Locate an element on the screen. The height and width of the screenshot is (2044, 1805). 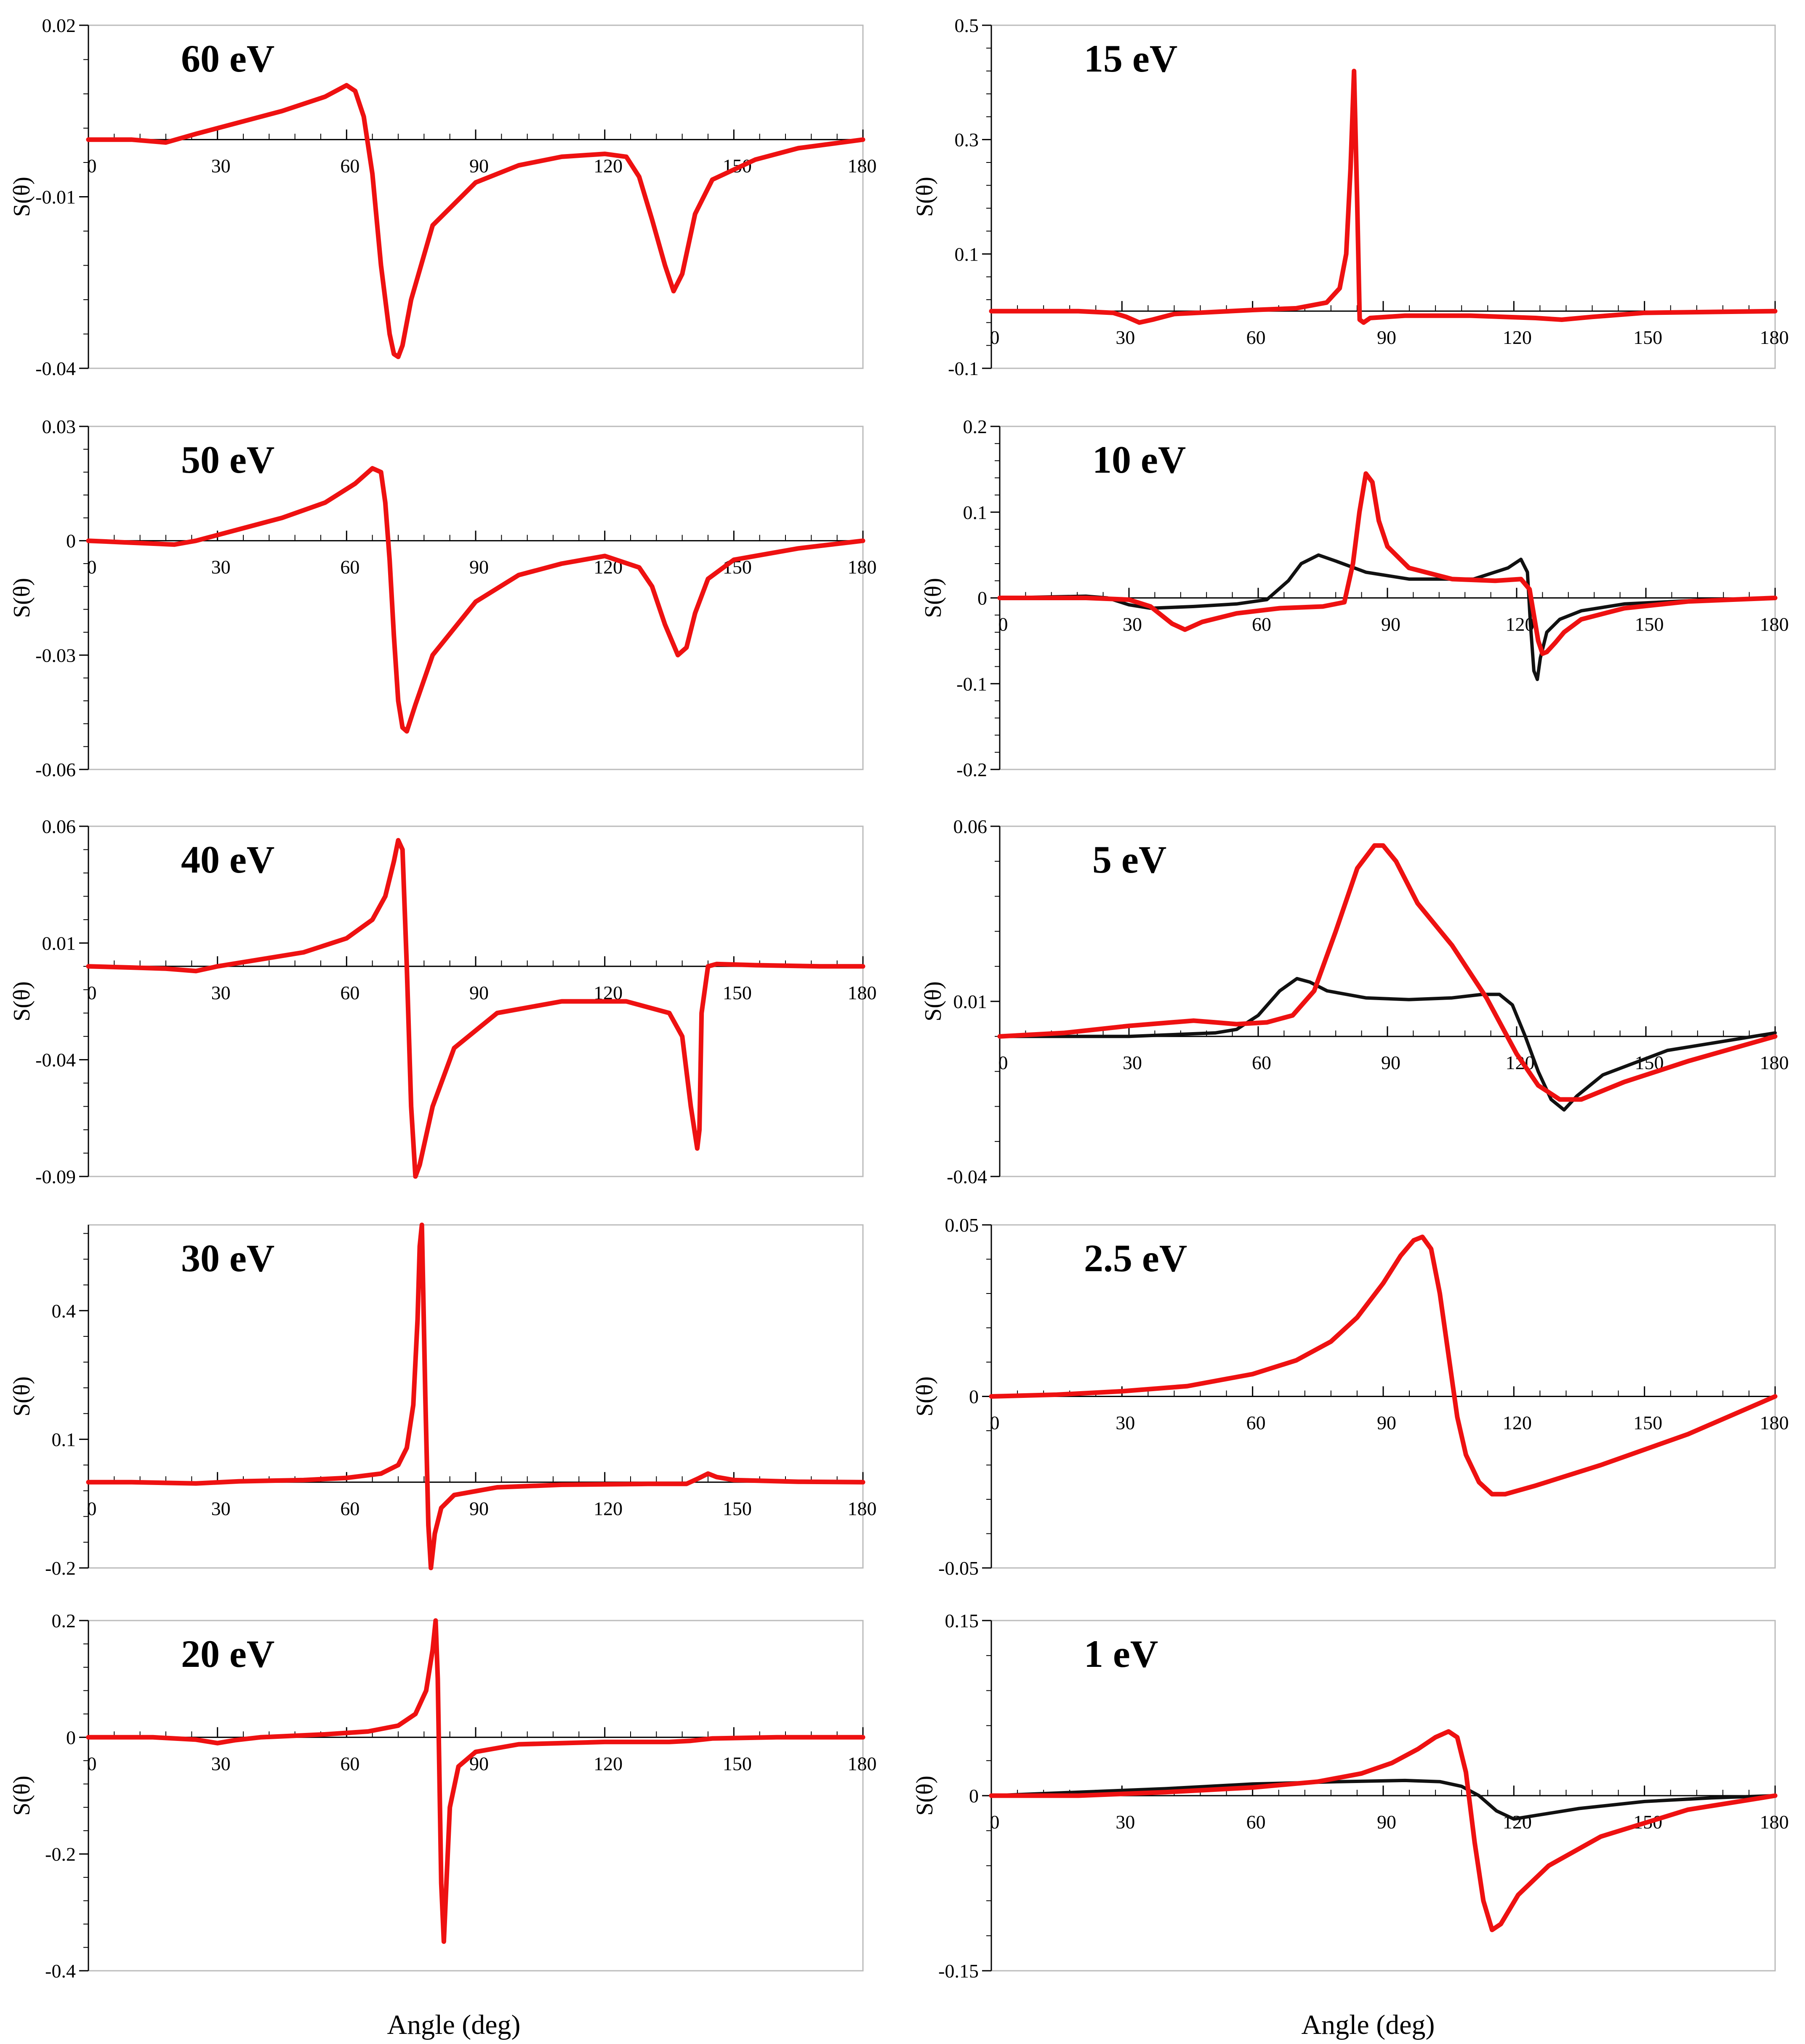
x-axis-label-right: Angle (deg) is located at coordinates (1368, 2025).